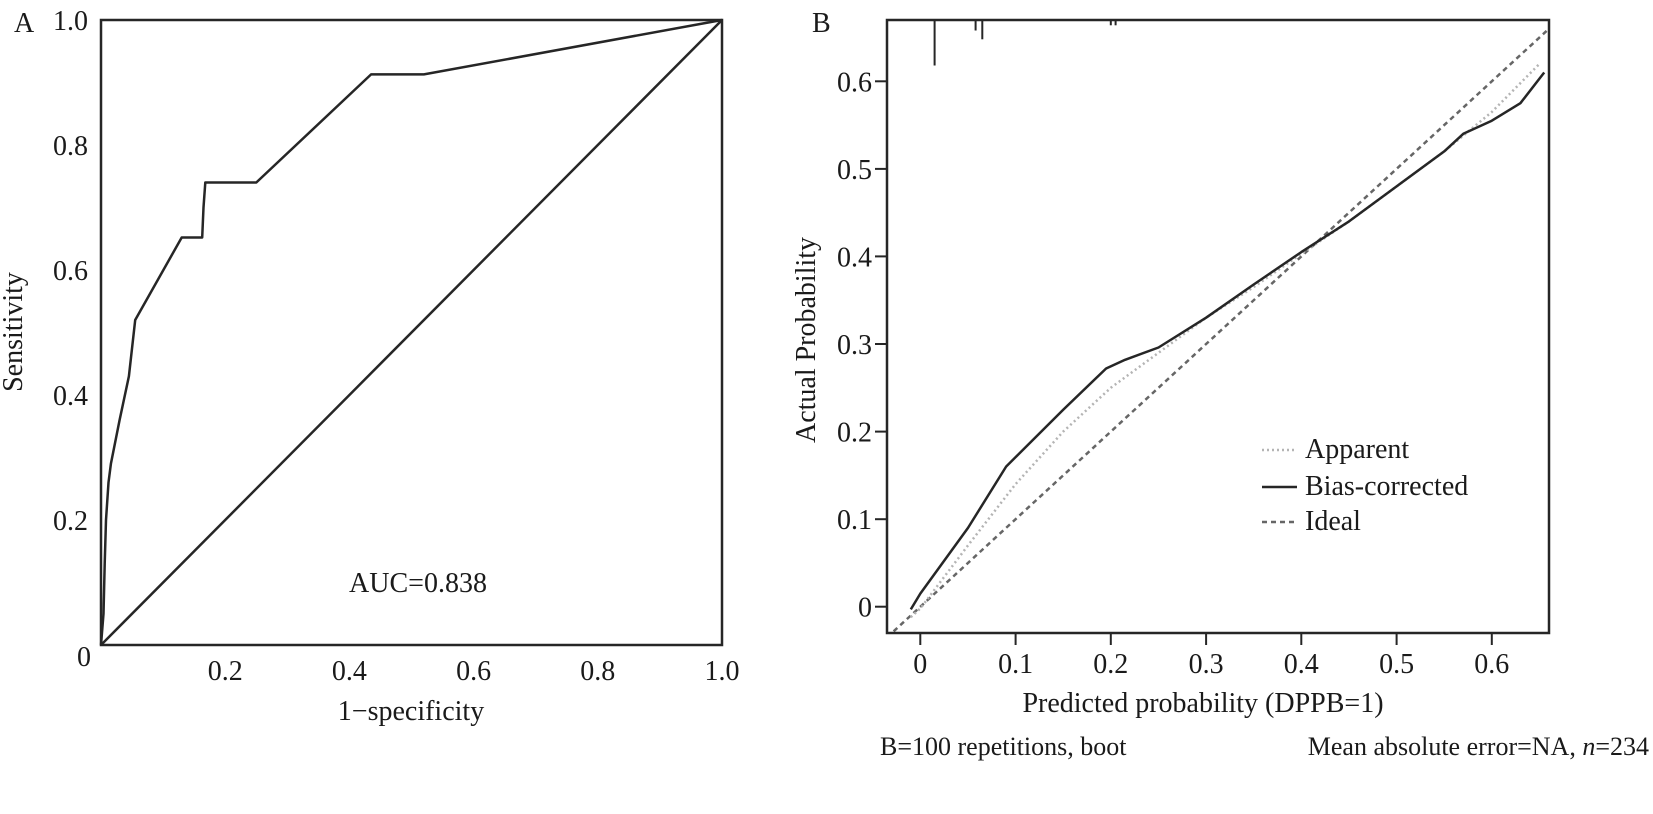  What do you see at coordinates (1491, 664) in the screenshot?
I see `panel-b-x-tick-label: 0.6` at bounding box center [1491, 664].